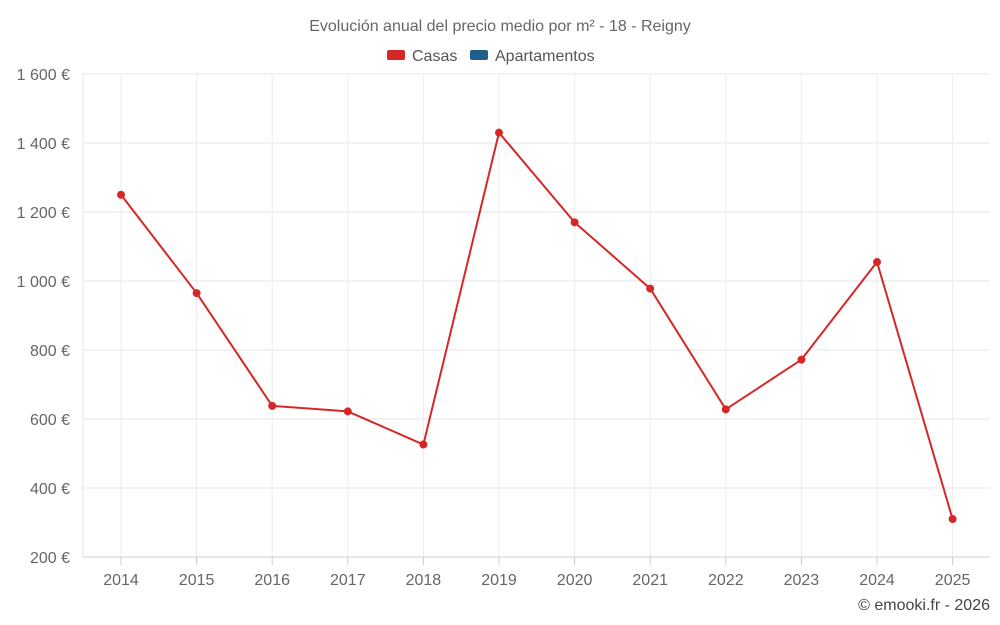 The image size is (1000, 625). Describe the element at coordinates (650, 580) in the screenshot. I see `x-tick-label: 2021` at that location.